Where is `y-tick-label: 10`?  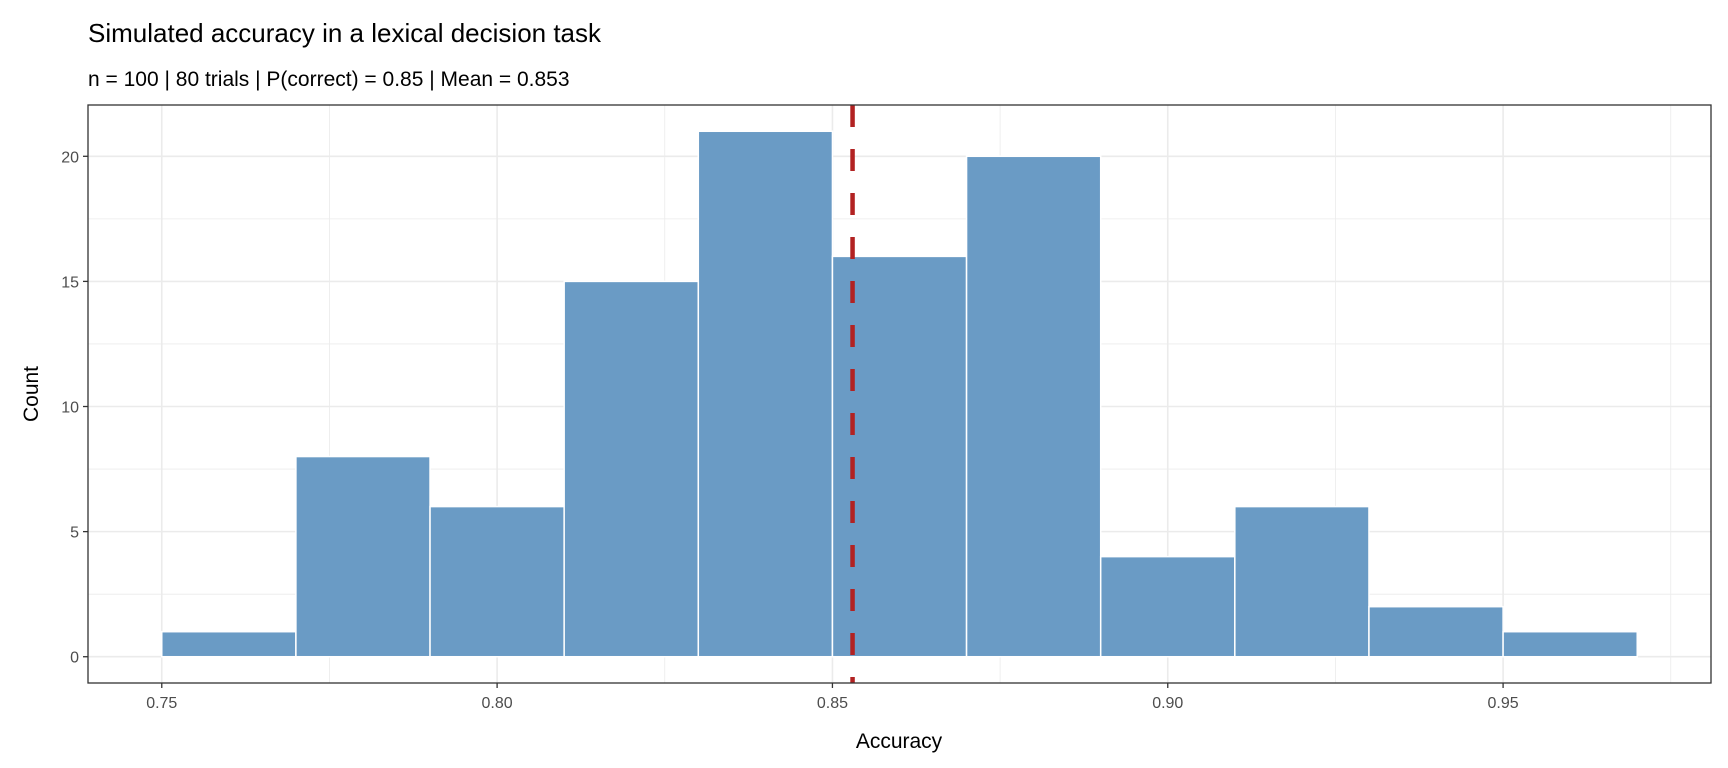
y-tick-label: 10 is located at coordinates (70, 408).